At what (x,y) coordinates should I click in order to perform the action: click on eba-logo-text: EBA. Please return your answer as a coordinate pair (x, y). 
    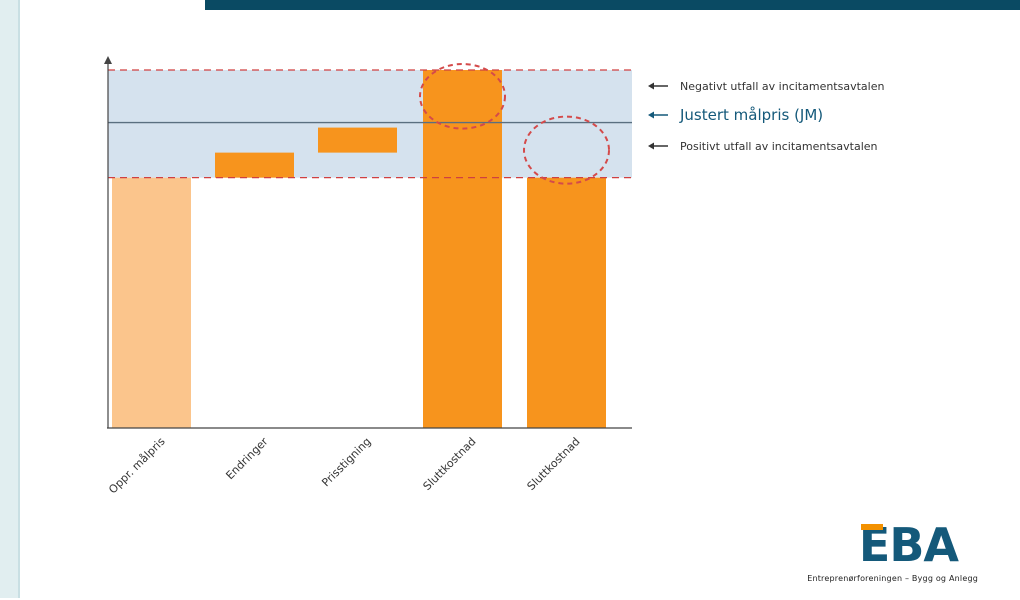
    Looking at the image, I should click on (908, 545).